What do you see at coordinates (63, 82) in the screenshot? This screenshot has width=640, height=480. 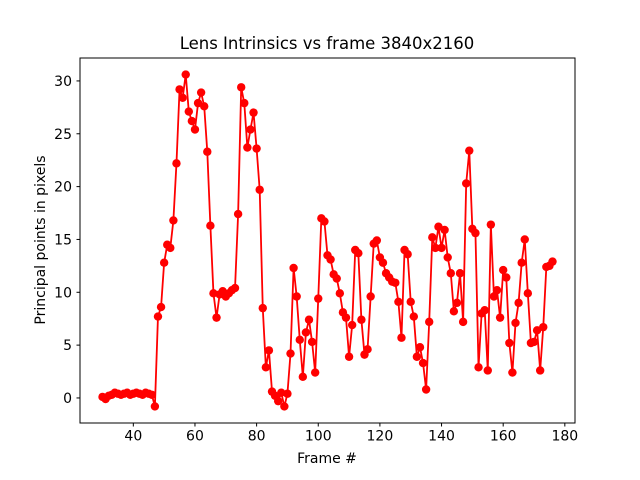 I see `y-tick-label: 30` at bounding box center [63, 82].